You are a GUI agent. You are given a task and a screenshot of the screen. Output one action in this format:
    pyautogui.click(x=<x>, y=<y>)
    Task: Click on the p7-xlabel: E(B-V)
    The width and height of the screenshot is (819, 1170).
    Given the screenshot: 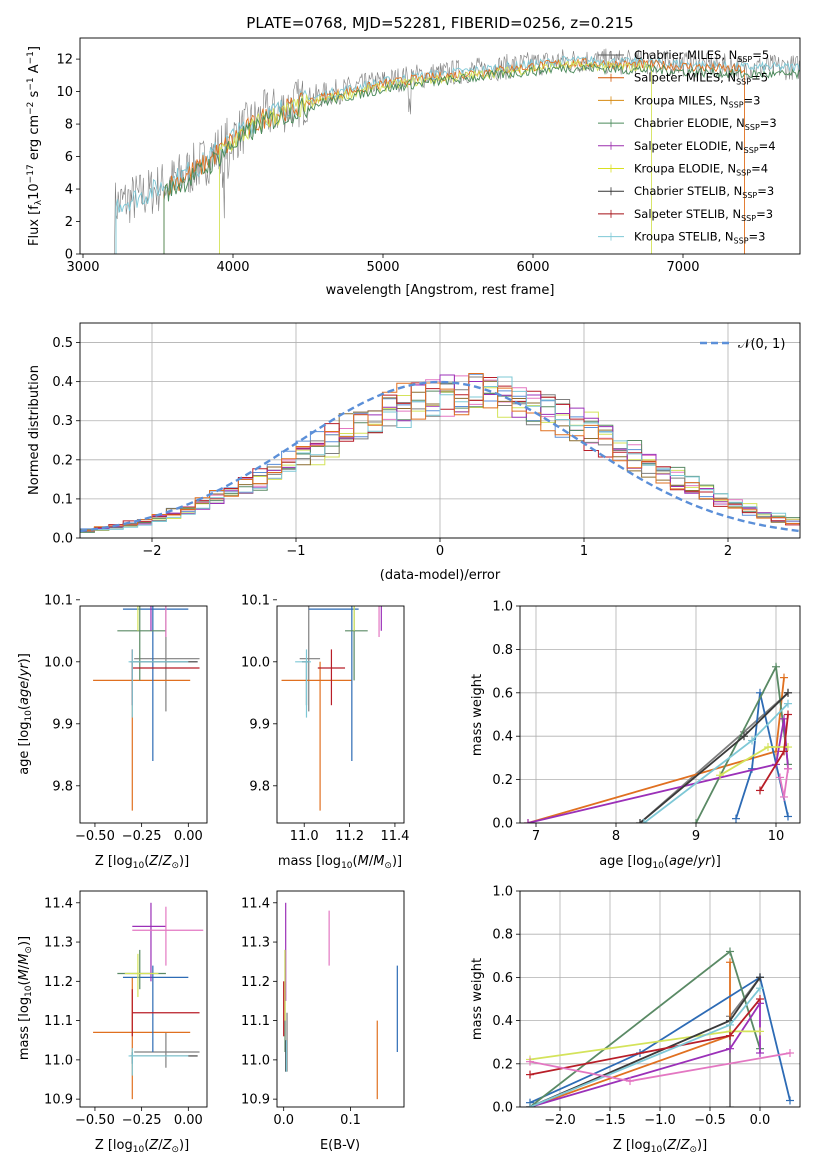 What is the action you would take?
    pyautogui.click(x=340, y=1145)
    